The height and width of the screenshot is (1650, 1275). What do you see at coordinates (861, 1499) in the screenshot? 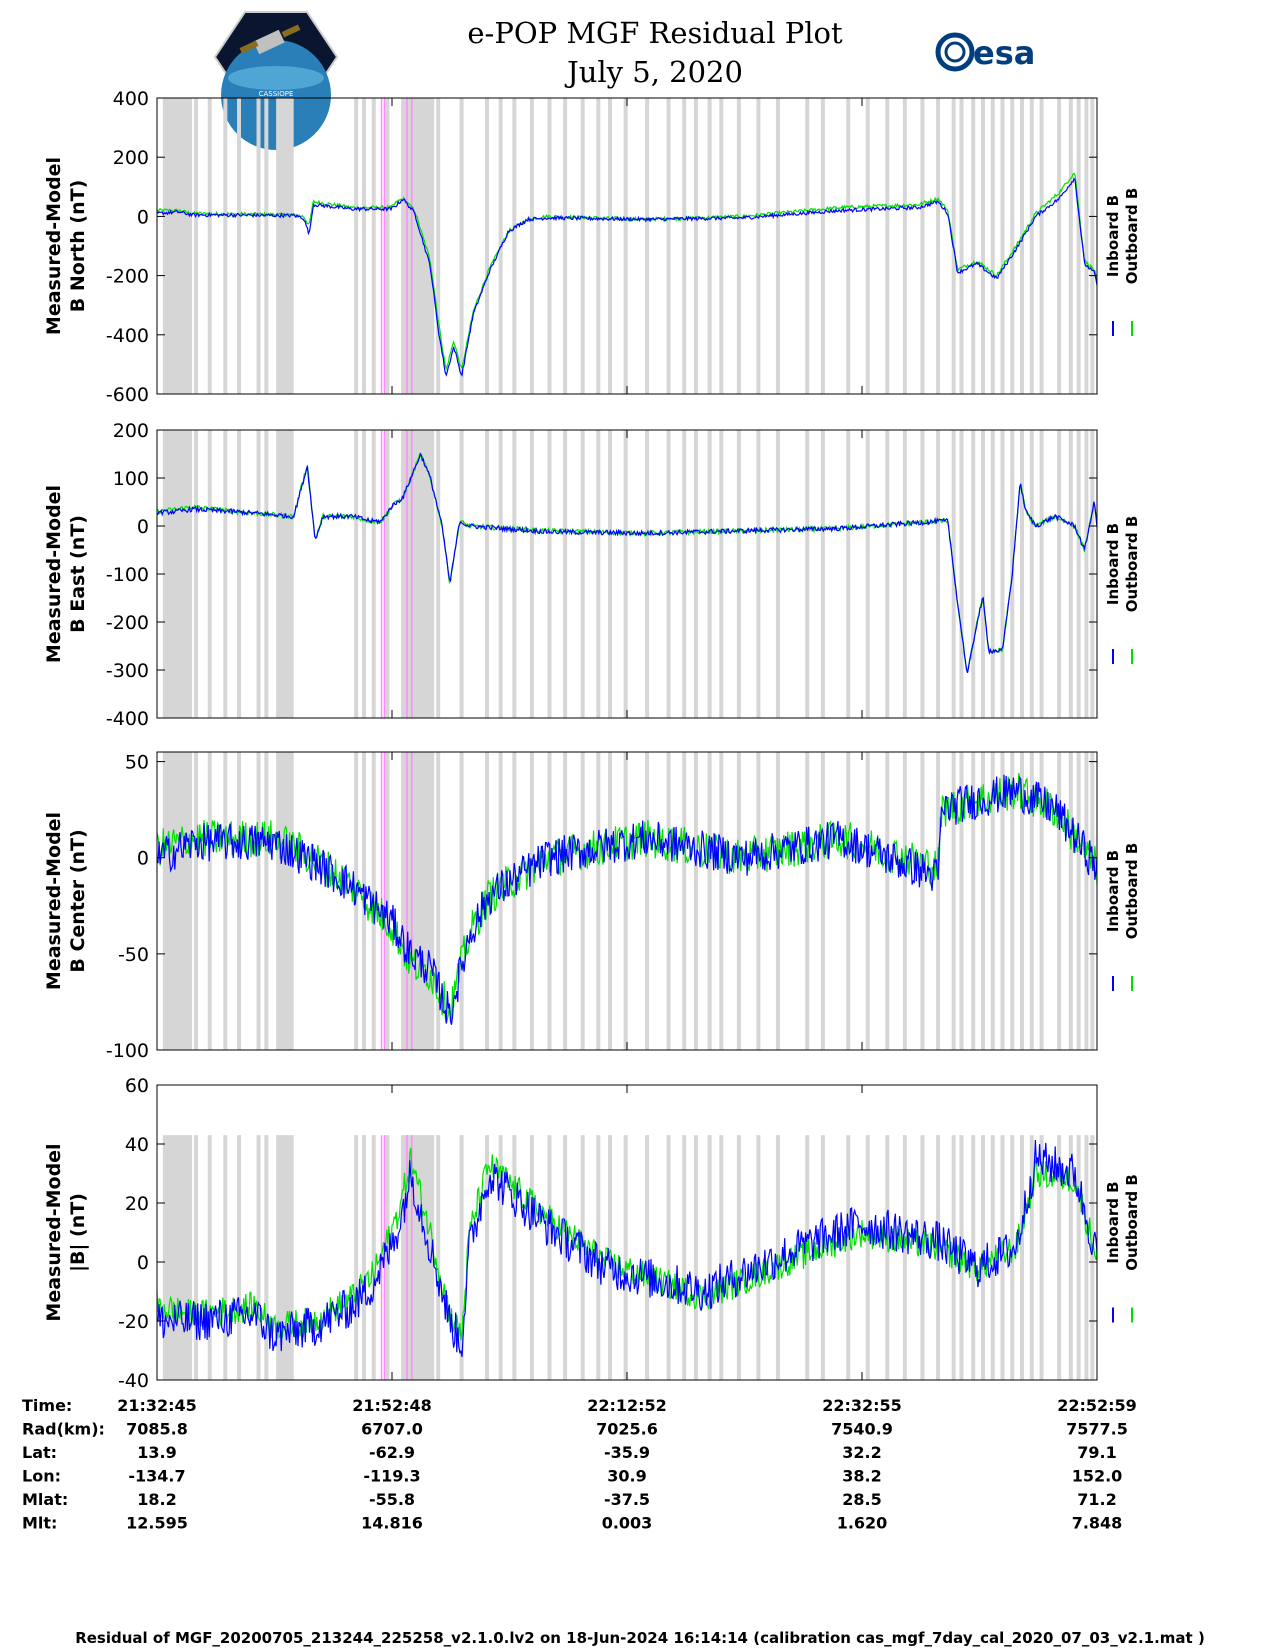
I see `ephemeris-value: 28.5` at bounding box center [861, 1499].